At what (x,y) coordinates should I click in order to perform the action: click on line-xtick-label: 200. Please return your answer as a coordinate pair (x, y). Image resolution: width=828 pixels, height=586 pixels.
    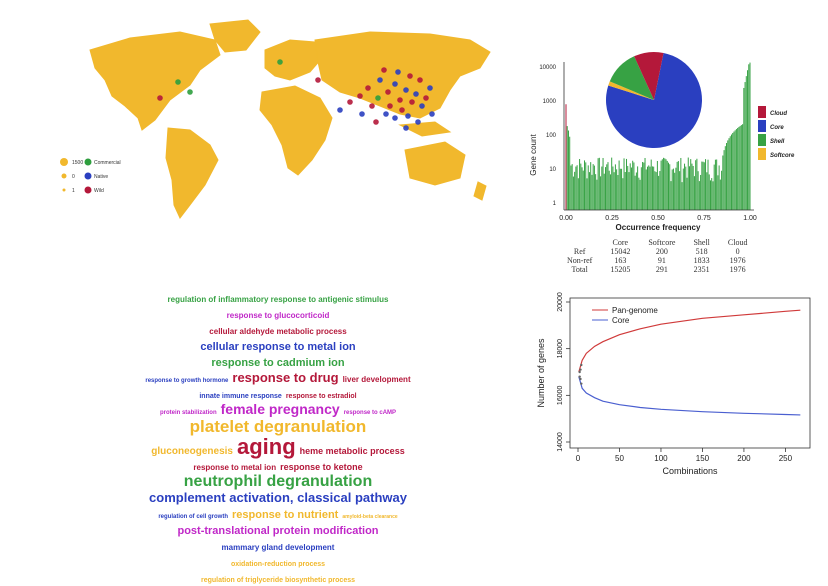
    Looking at the image, I should click on (744, 458).